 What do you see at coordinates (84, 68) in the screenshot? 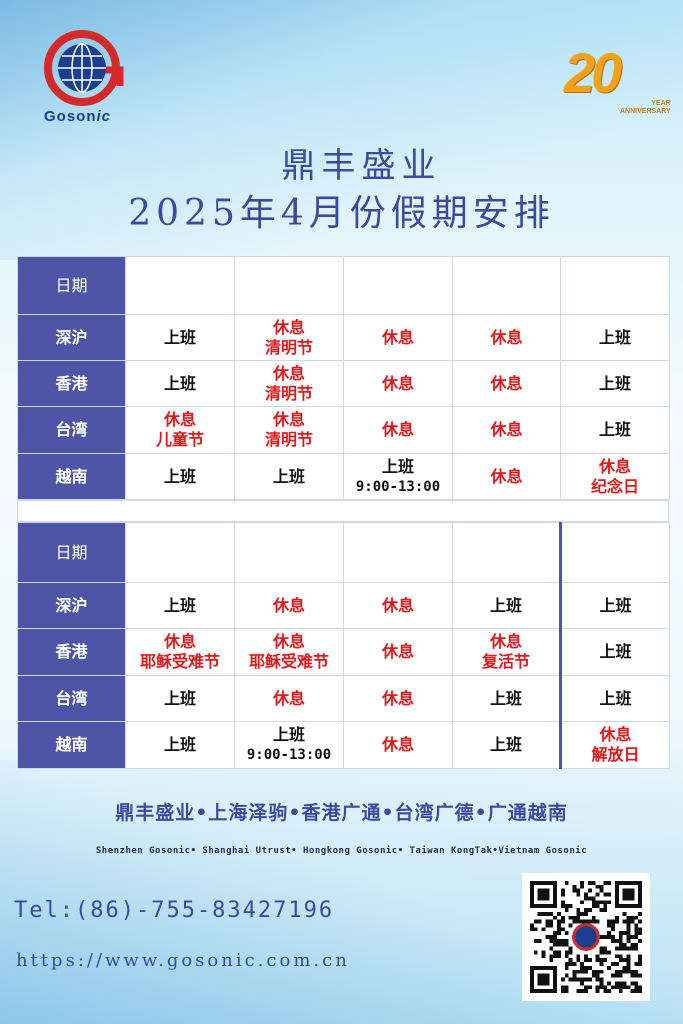
I see `globe-logo-icon` at bounding box center [84, 68].